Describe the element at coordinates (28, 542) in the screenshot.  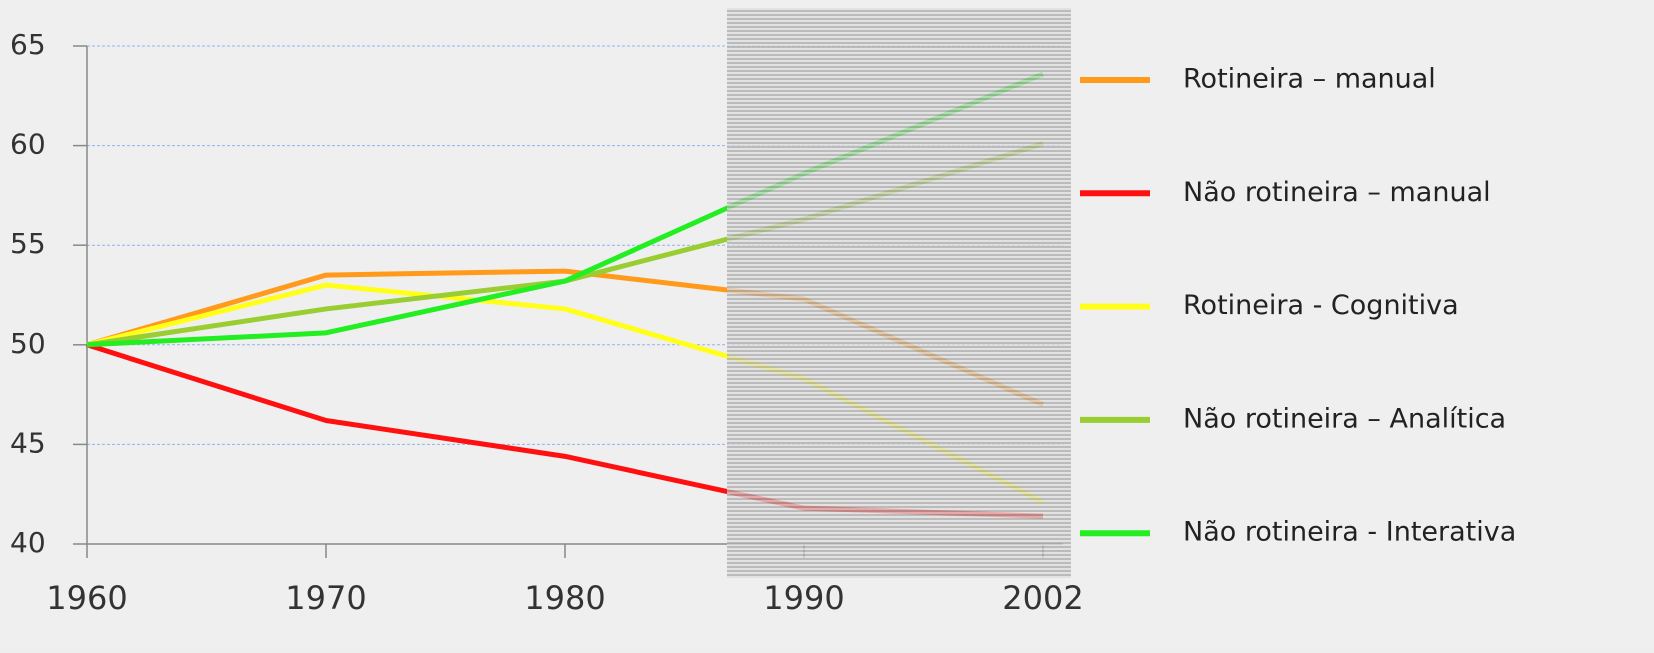
I see `y-tick-label: 40` at that location.